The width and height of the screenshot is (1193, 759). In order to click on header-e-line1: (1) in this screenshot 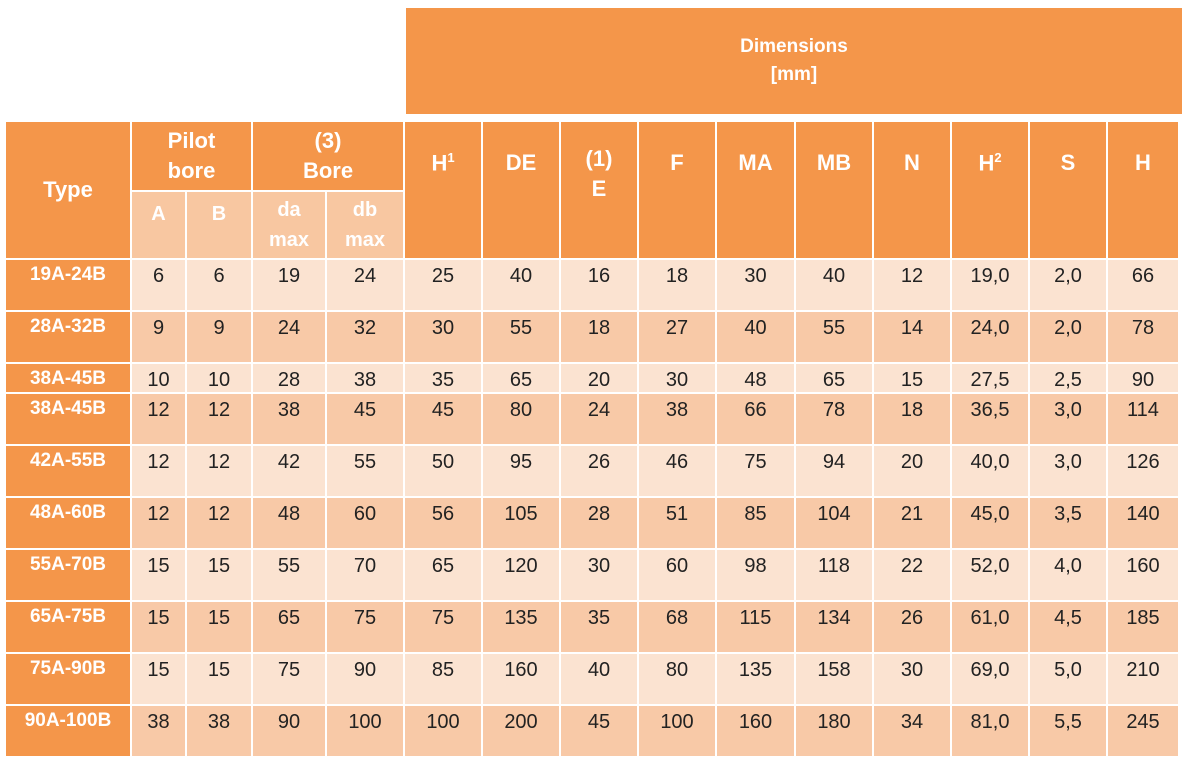, I will do `click(599, 158)`.